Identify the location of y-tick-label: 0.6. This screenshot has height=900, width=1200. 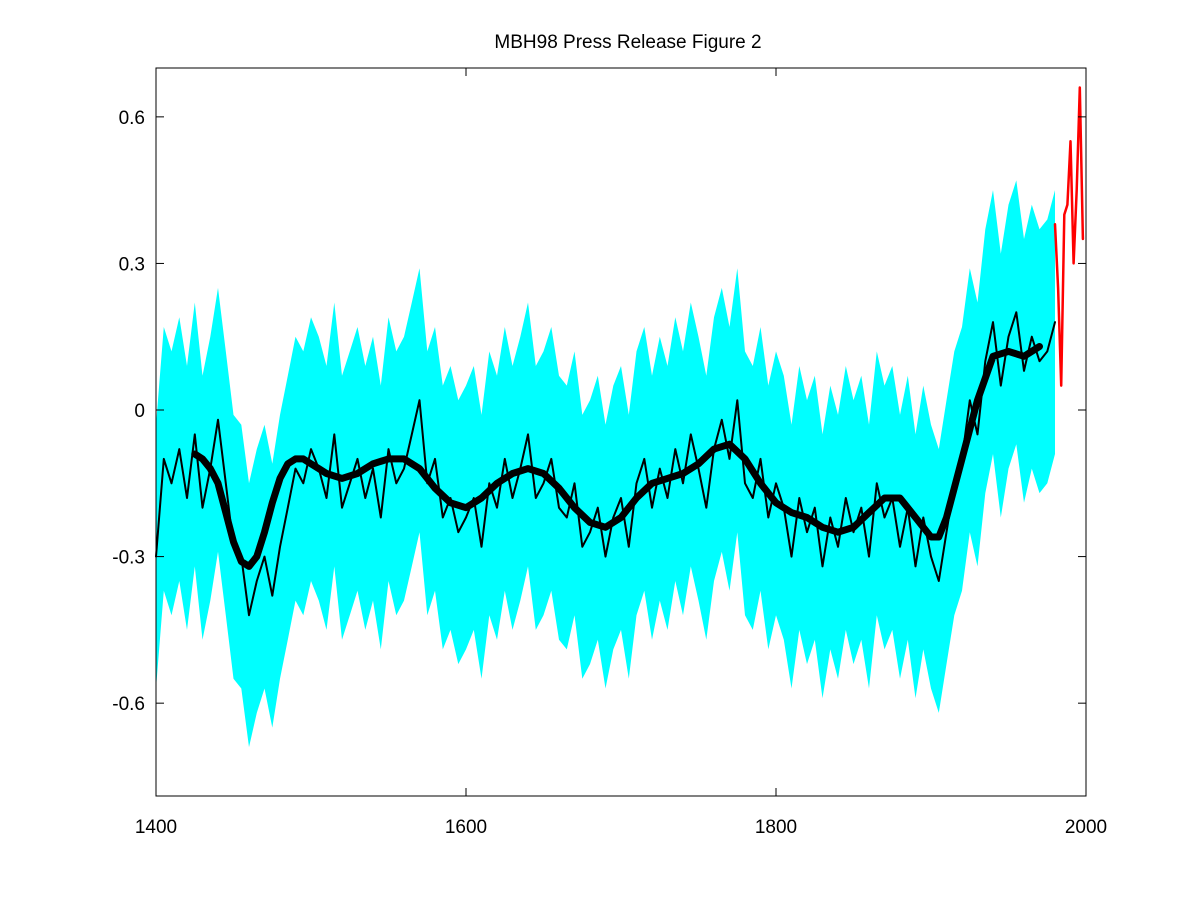
(132, 118).